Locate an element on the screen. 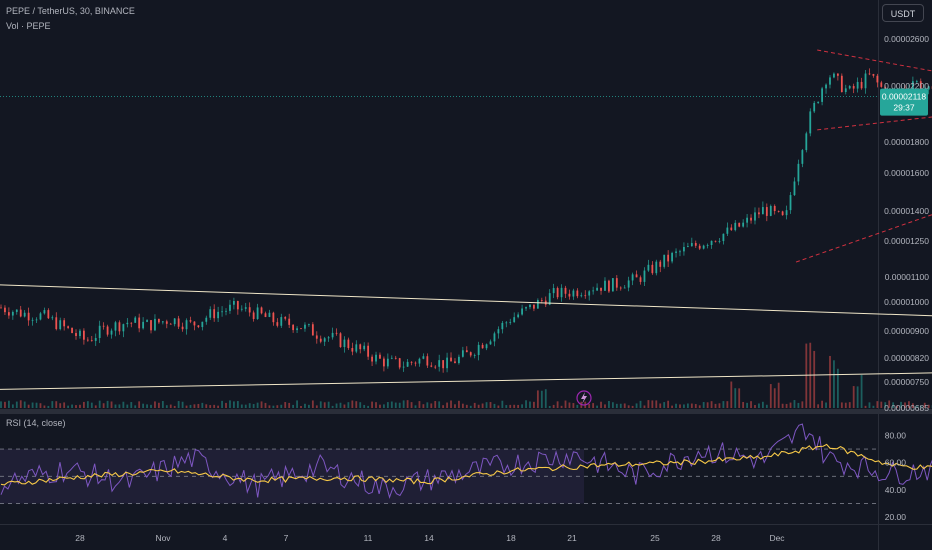 The width and height of the screenshot is (932, 550). time-tick-label: 14 is located at coordinates (429, 538).